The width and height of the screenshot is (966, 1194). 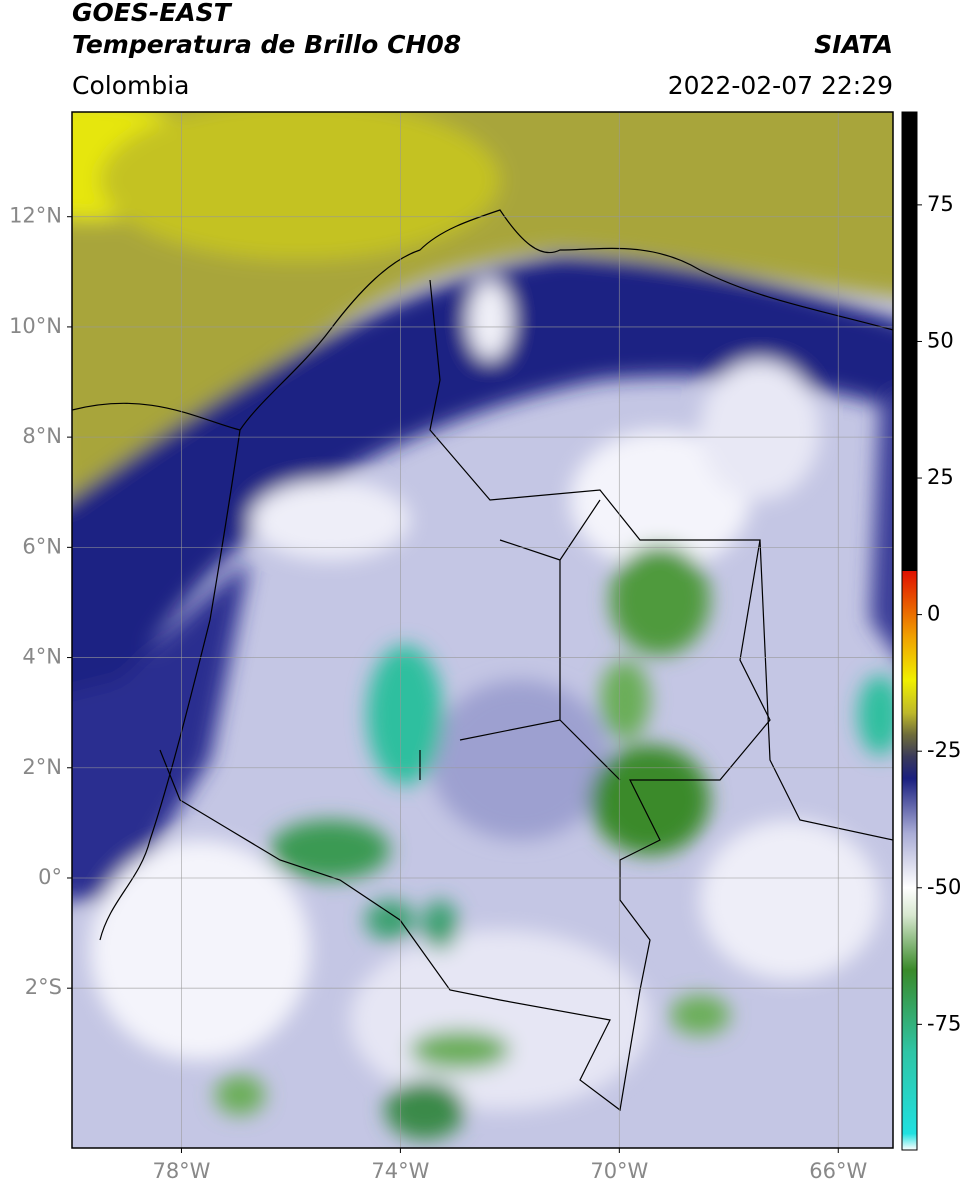 What do you see at coordinates (42, 436) in the screenshot?
I see `y-tick-label: 8°N` at bounding box center [42, 436].